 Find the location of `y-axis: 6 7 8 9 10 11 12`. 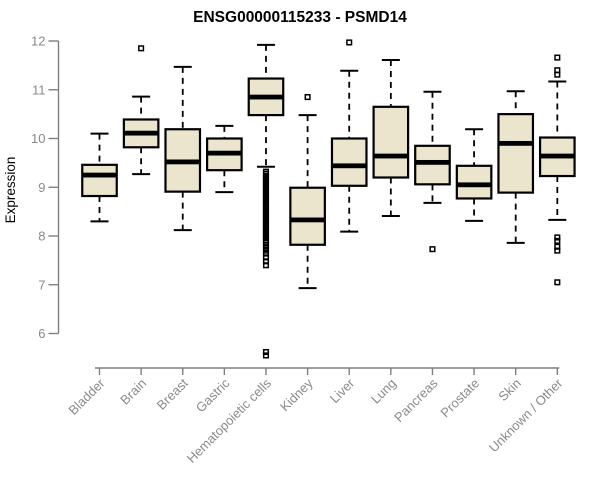

y-axis: 6 7 8 9 10 11 12 is located at coordinates (45, 187).